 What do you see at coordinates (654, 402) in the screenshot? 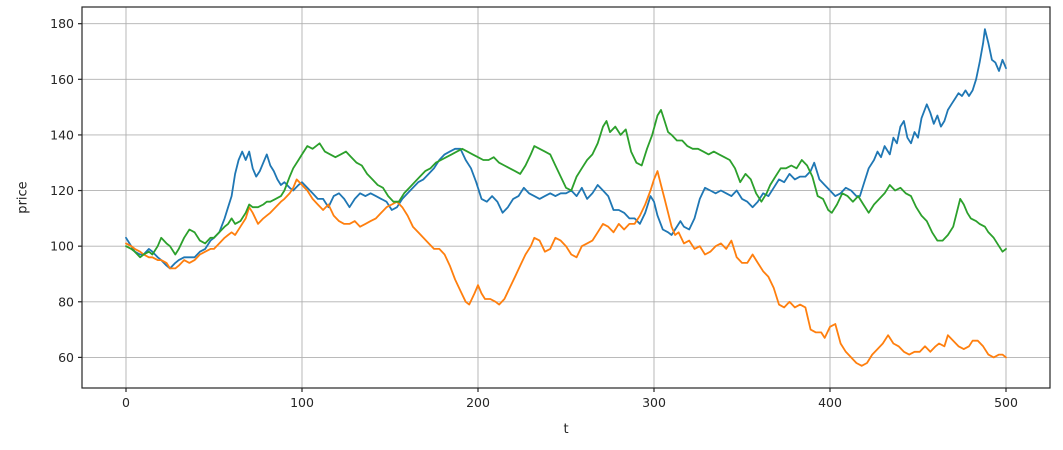
I see `x-tick-label: 300` at bounding box center [654, 402].